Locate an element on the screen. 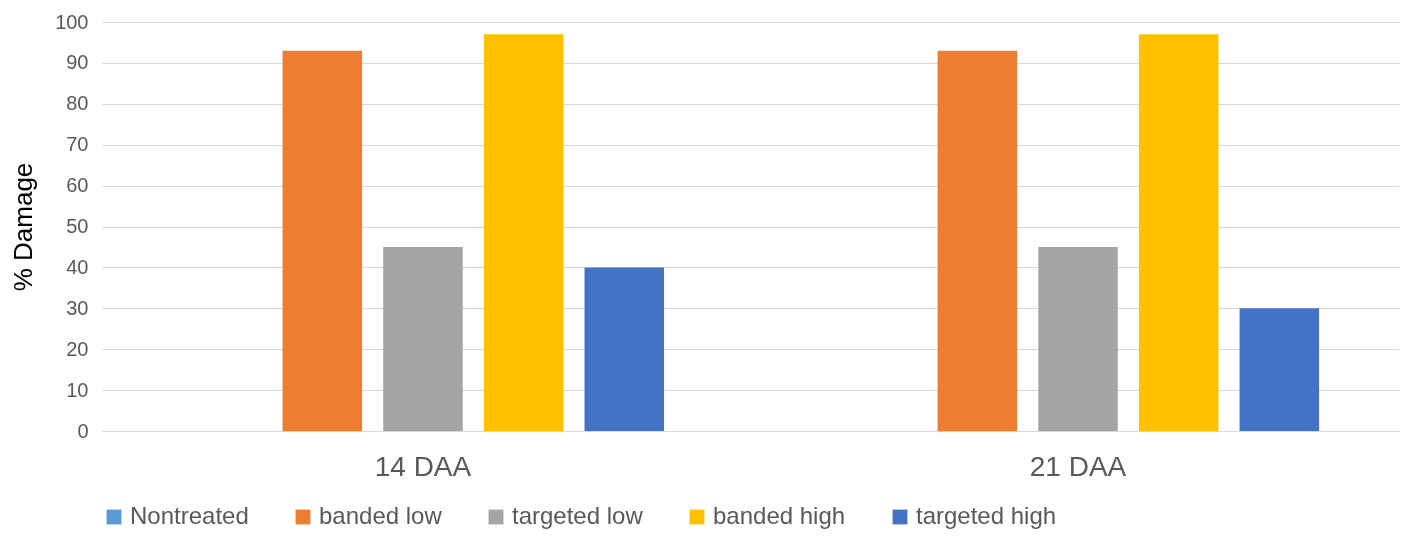 The image size is (1401, 539). x-tick-label: 14 DAA is located at coordinates (423, 466).